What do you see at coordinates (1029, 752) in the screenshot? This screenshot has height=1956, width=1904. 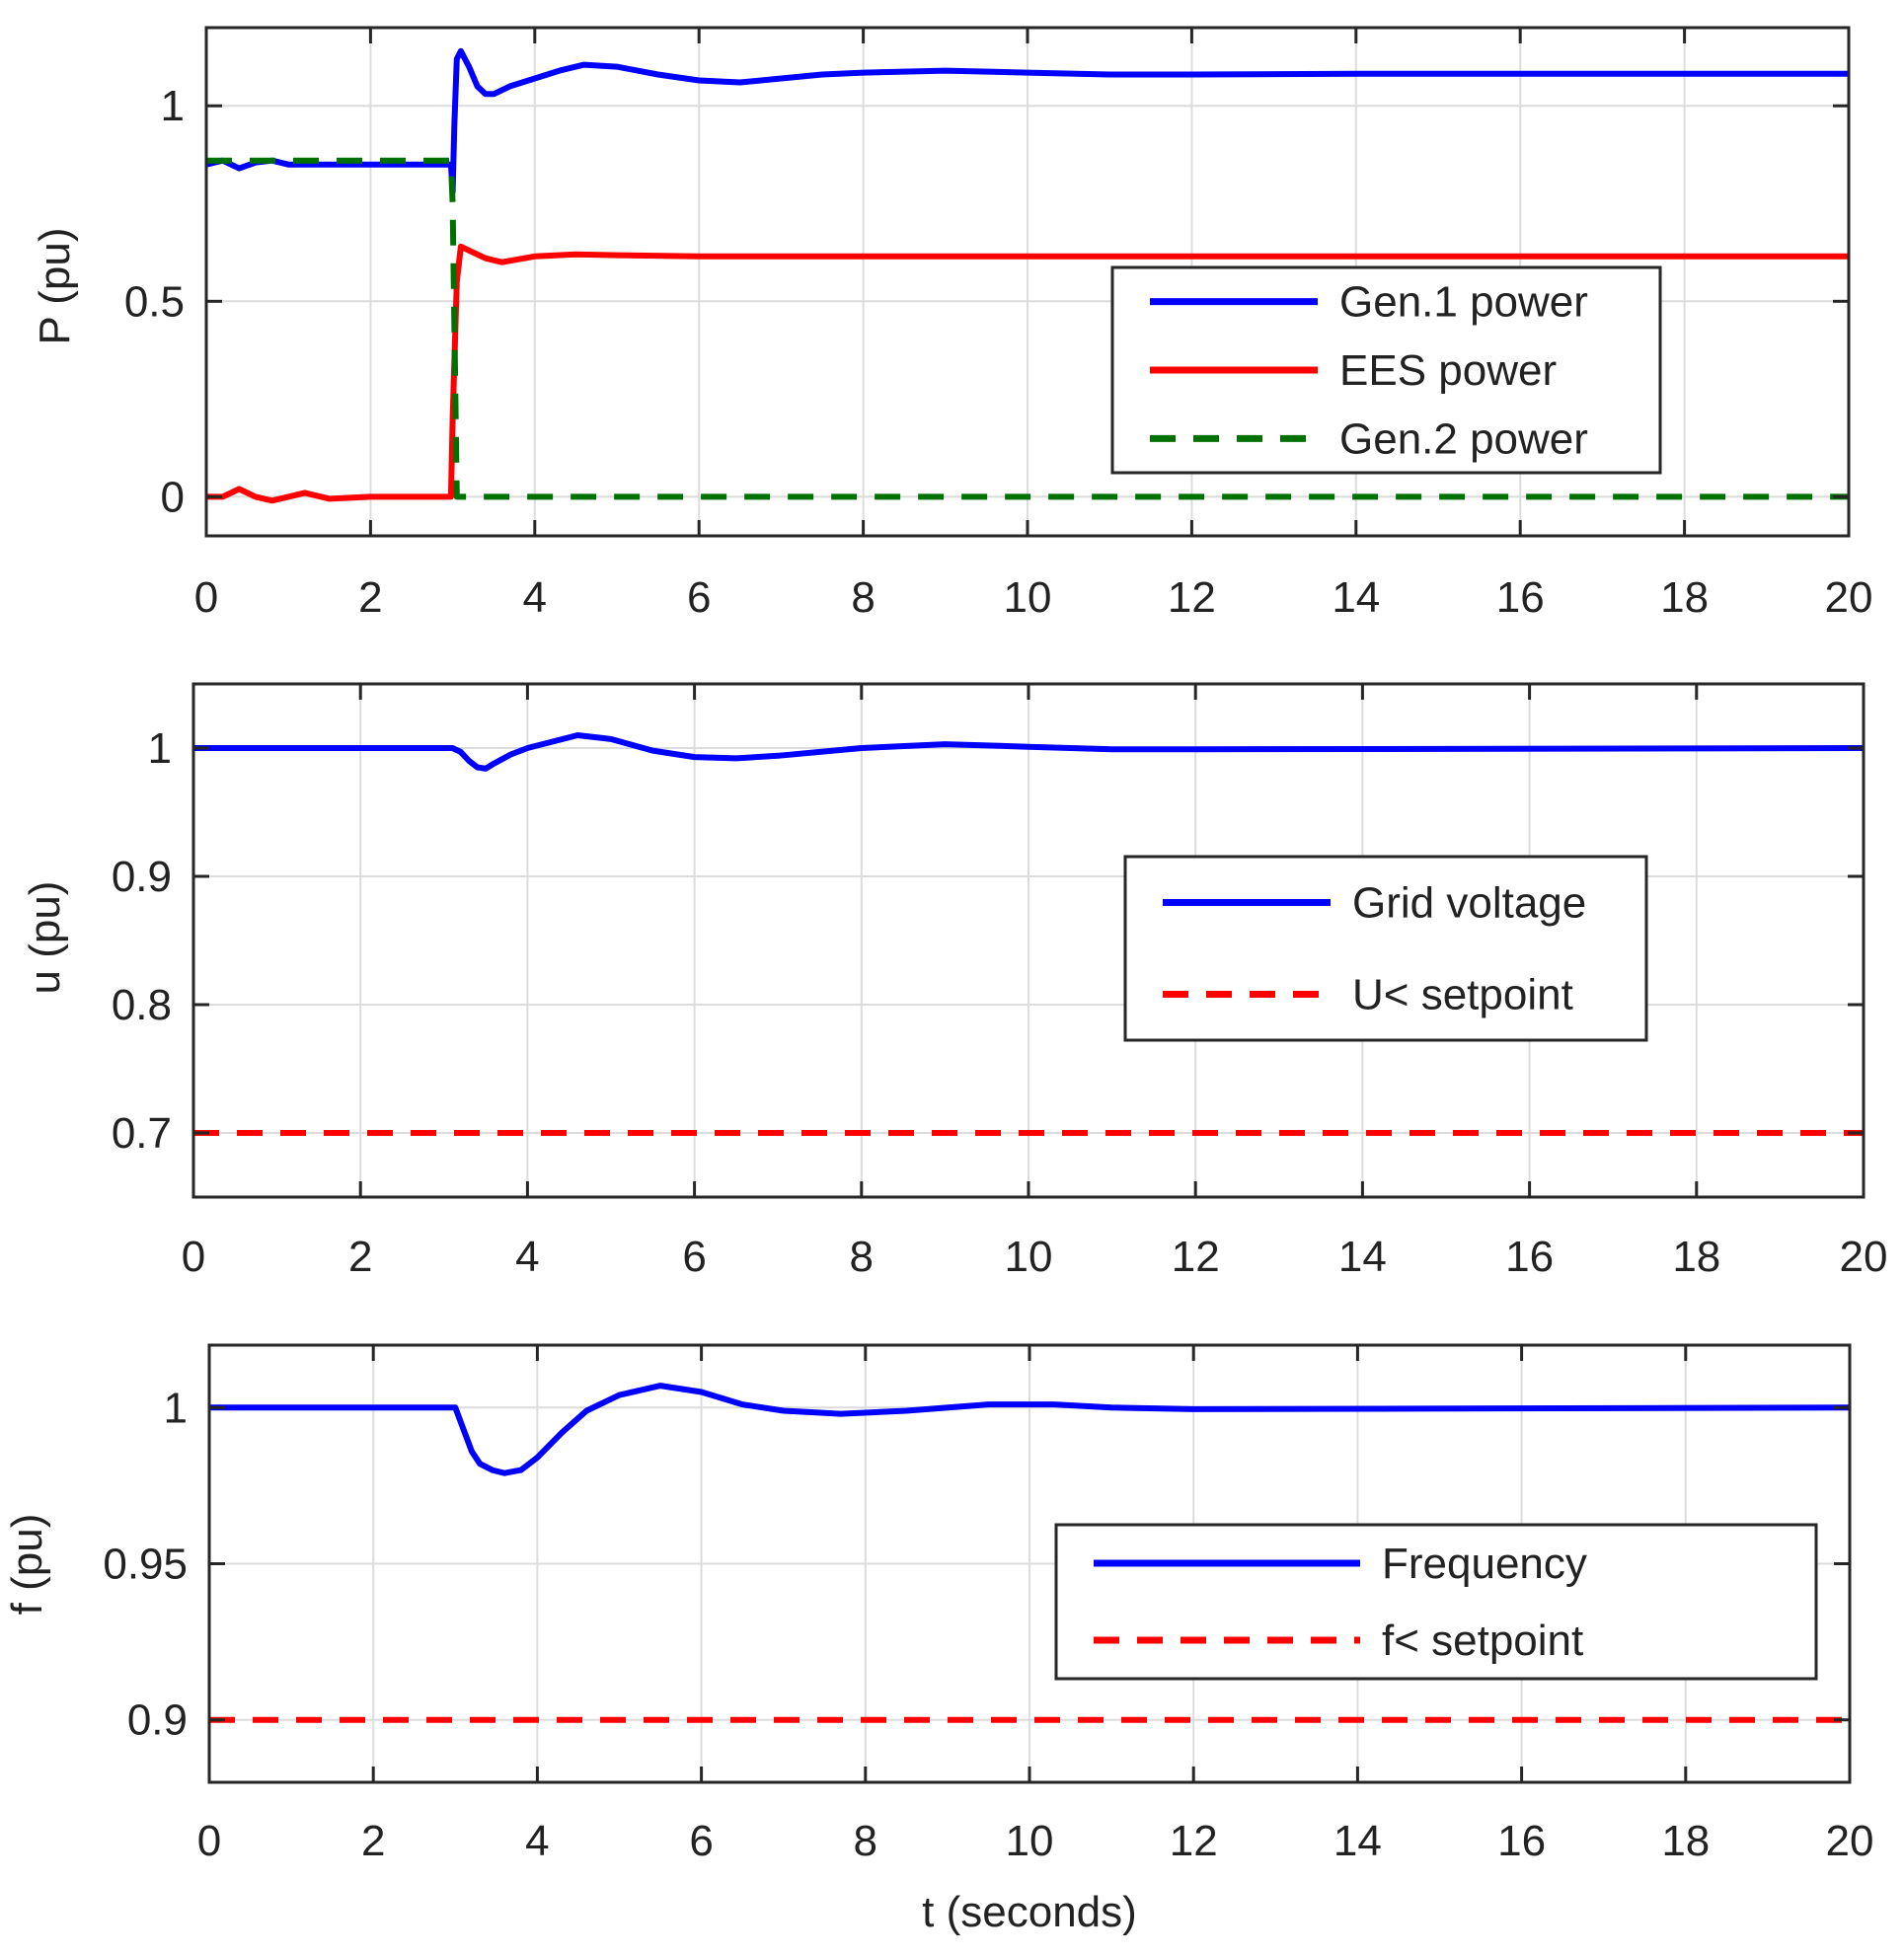 I see `series-line-grid-voltage` at bounding box center [1029, 752].